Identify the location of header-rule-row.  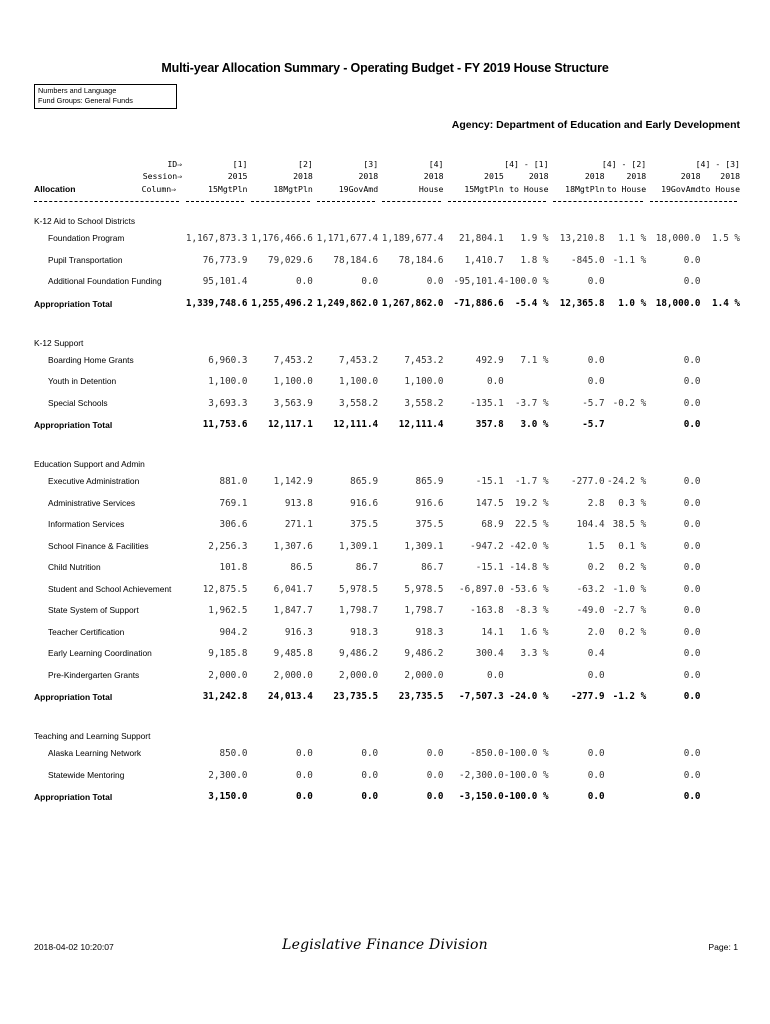
(387, 199).